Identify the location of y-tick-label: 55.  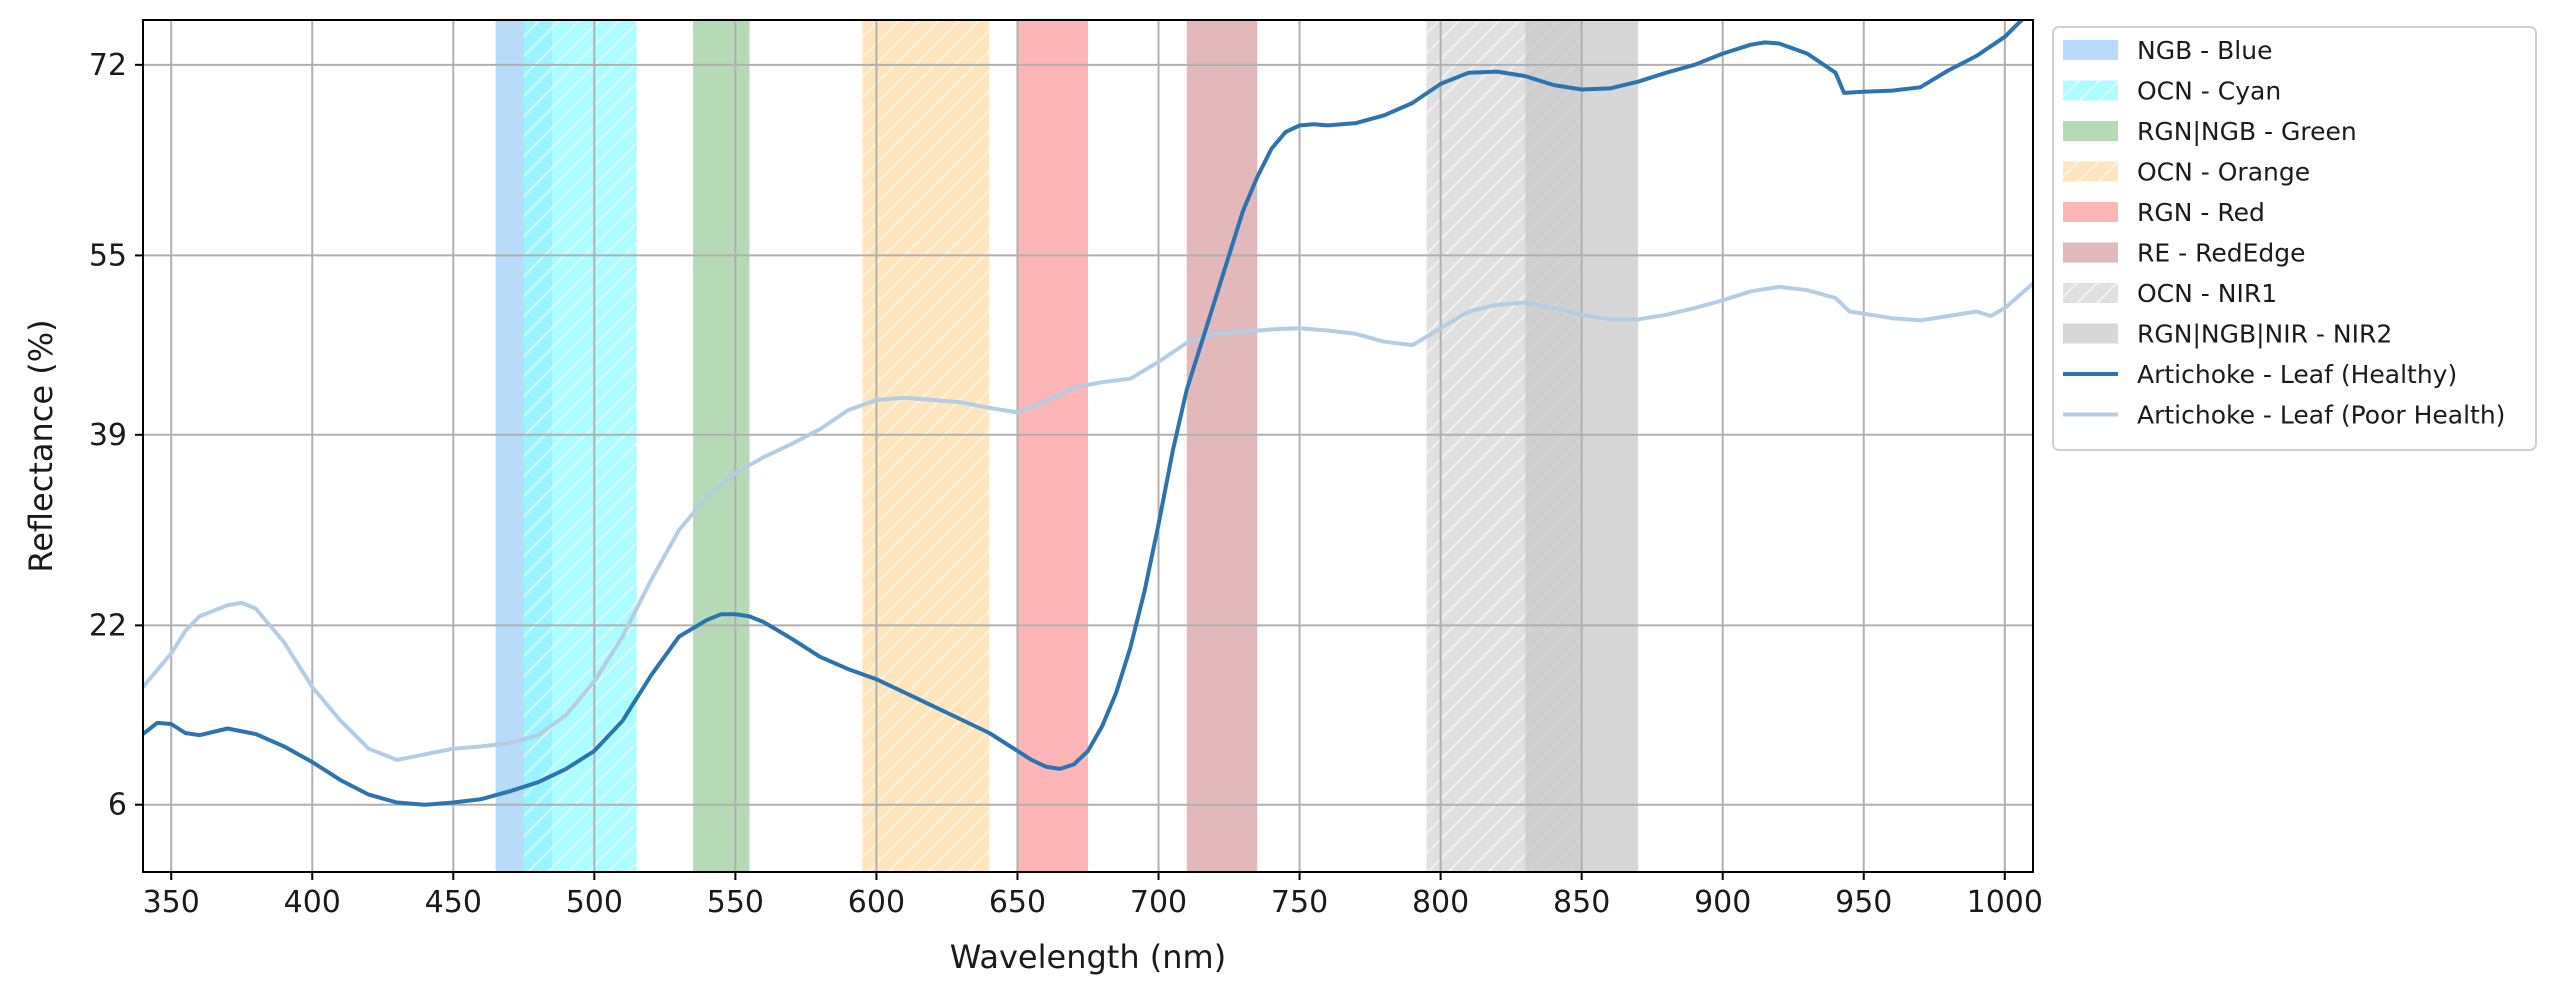
(108, 255).